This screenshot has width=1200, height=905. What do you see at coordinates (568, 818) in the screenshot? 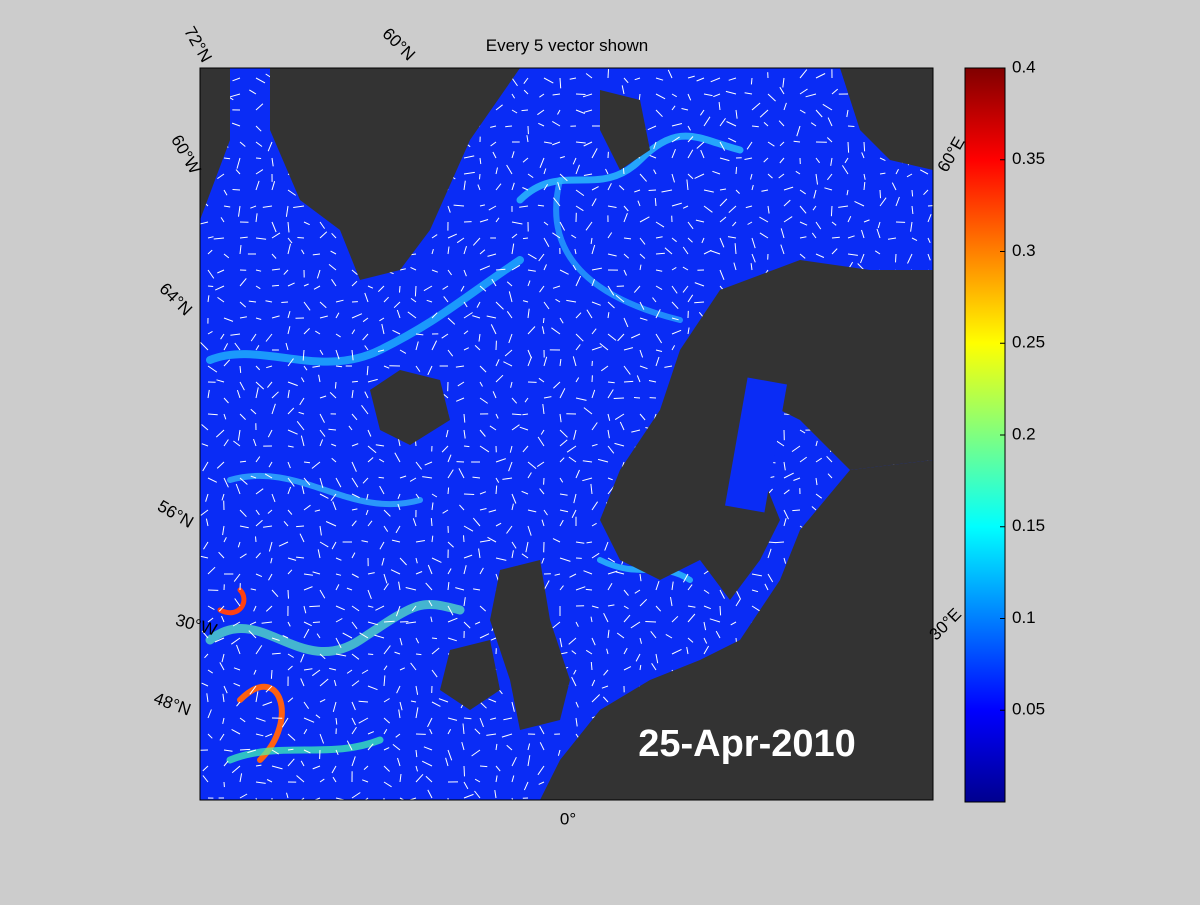
I see `graticule-label: 0°` at bounding box center [568, 818].